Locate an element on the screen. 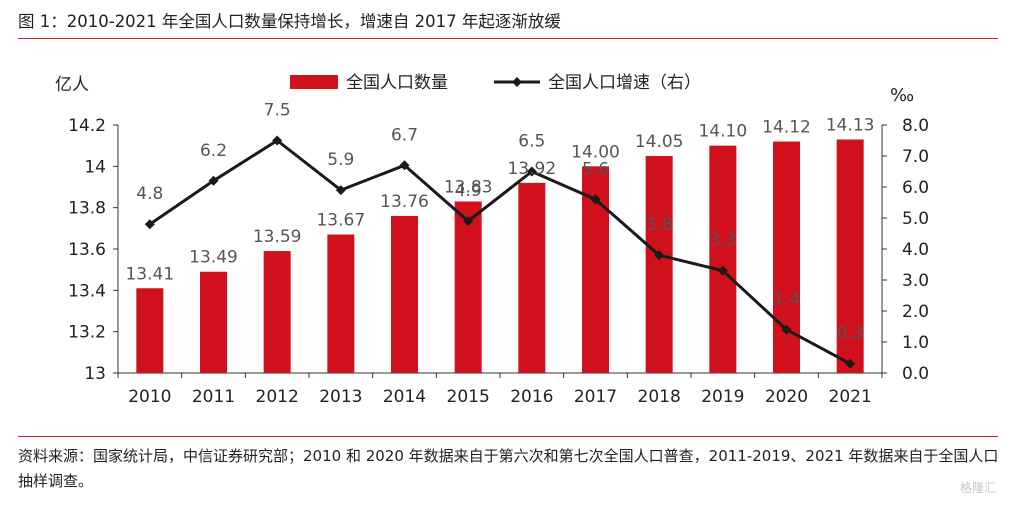 The image size is (1014, 508). line-data-label: 7.5 is located at coordinates (277, 111).